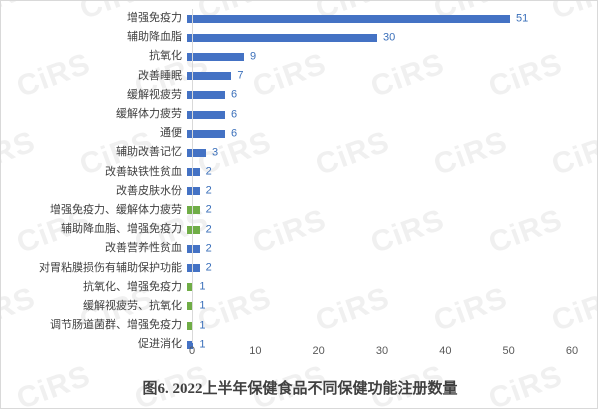  I want to click on category-label: 改善营养性贫血, so click(143, 248).